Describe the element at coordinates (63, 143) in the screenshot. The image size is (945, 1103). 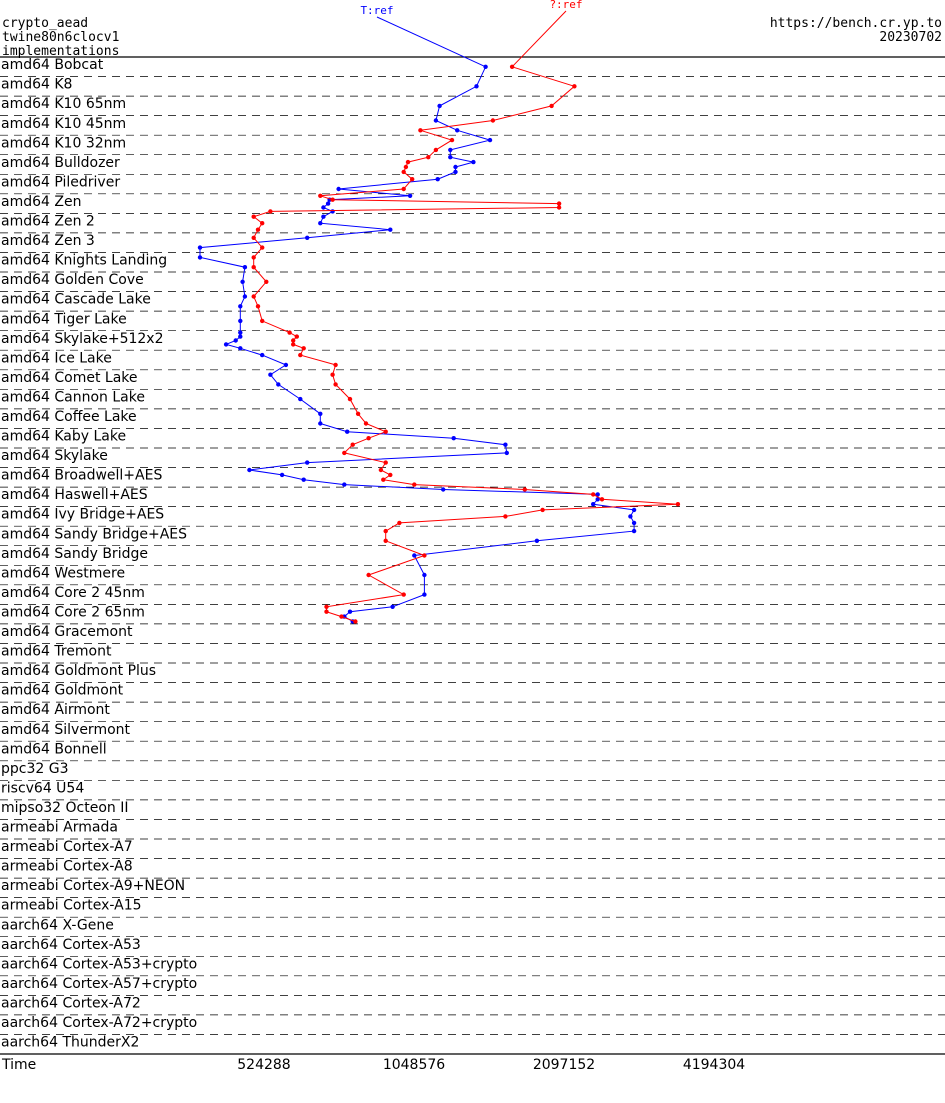
I see `row-label: amd64 K10 32nm` at that location.